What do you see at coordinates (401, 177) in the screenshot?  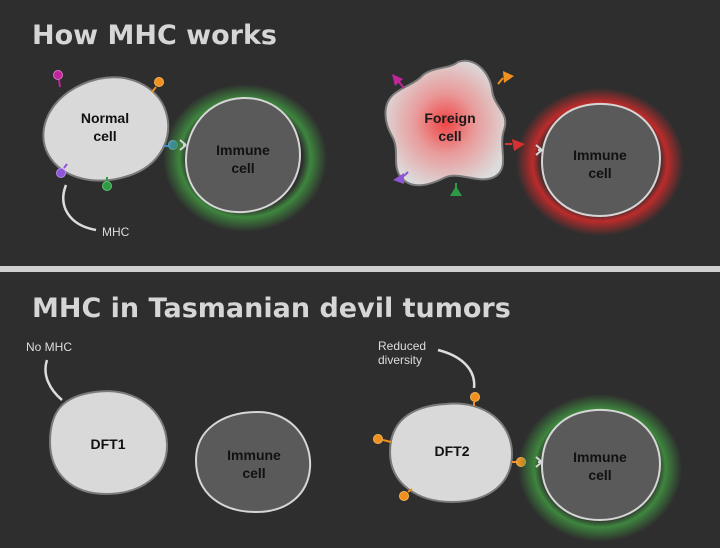 I see `foreign-marker-purple` at bounding box center [401, 177].